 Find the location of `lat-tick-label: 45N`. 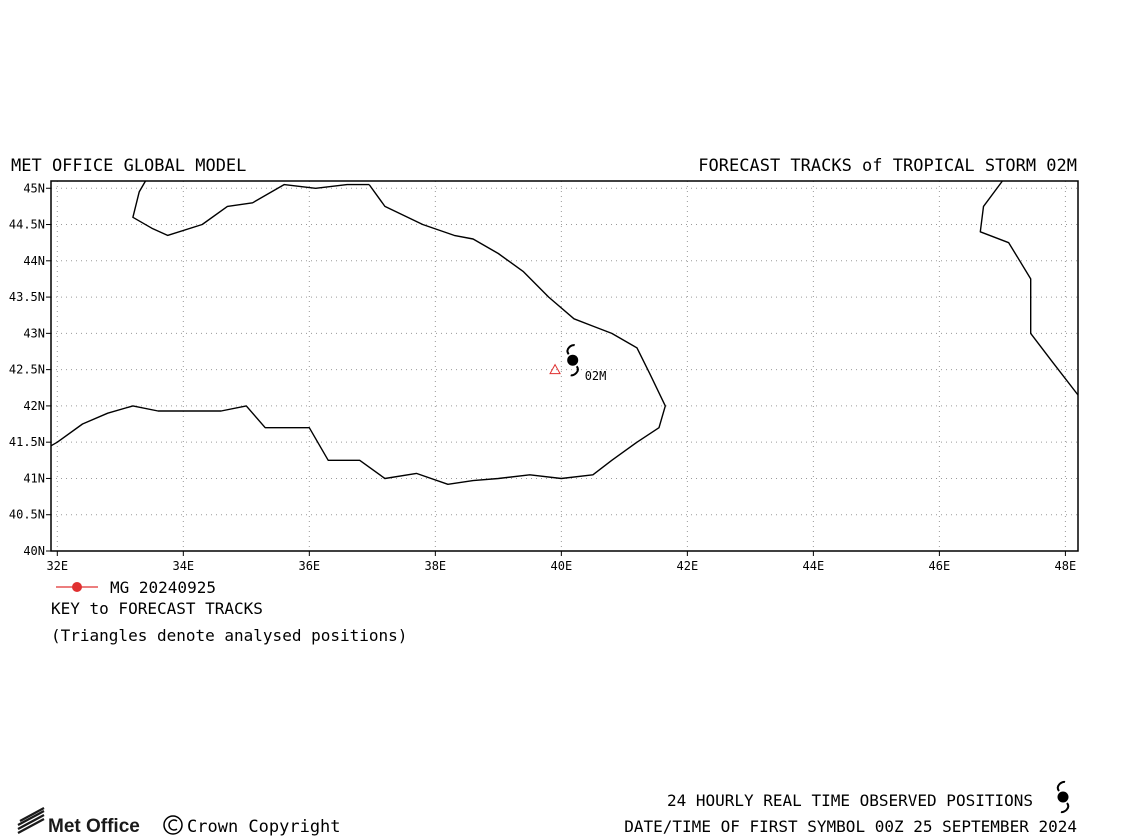

lat-tick-label: 45N is located at coordinates (34, 188).